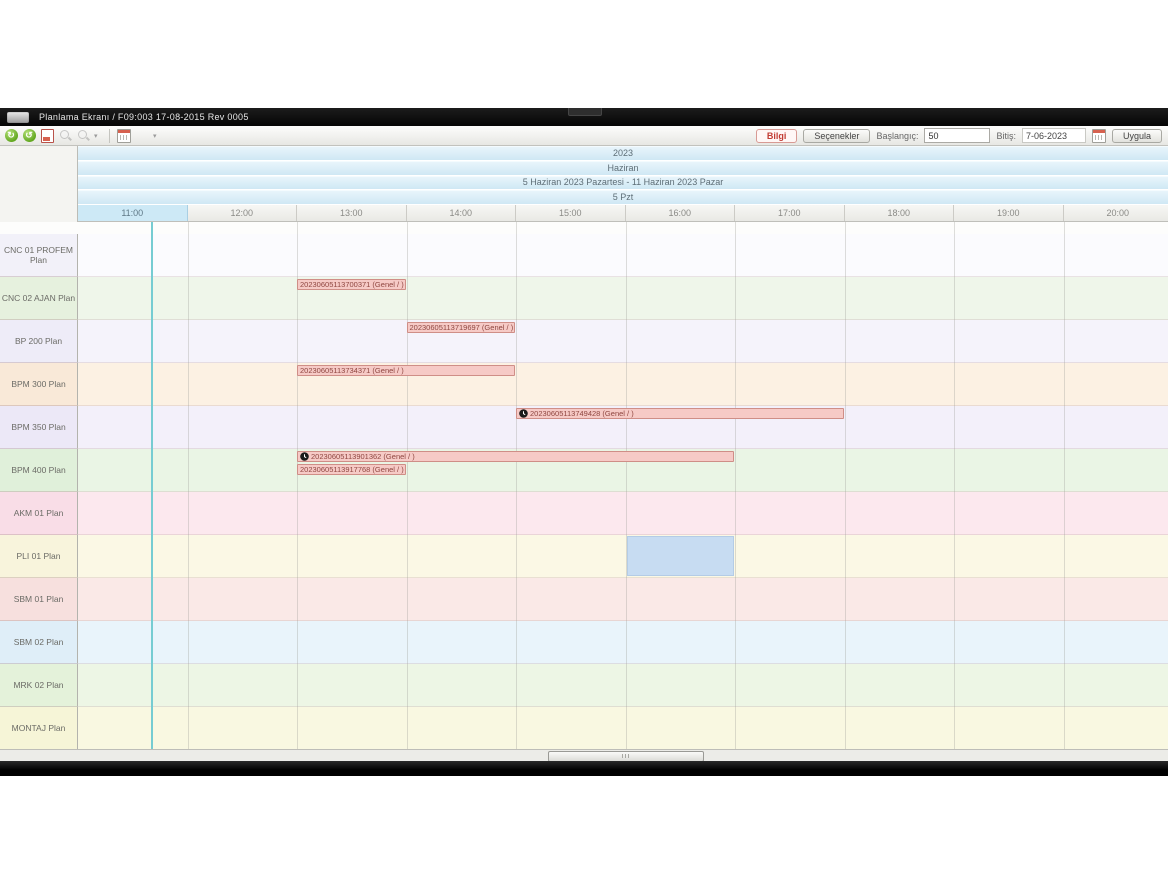  I want to click on month-band: Haziran, so click(623, 168).